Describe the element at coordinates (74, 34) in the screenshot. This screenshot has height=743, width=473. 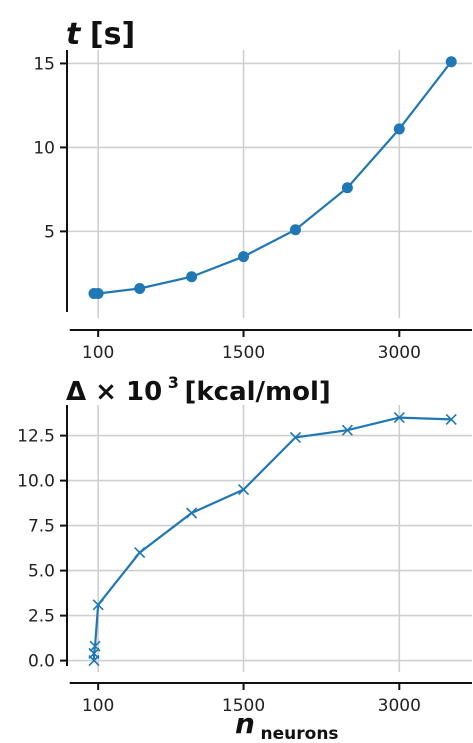
I see `top-title-symbol: t` at that location.